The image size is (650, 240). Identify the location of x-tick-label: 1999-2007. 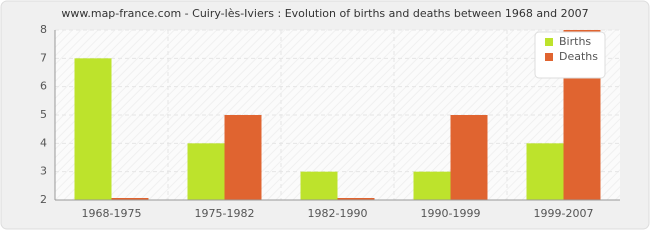
(564, 213).